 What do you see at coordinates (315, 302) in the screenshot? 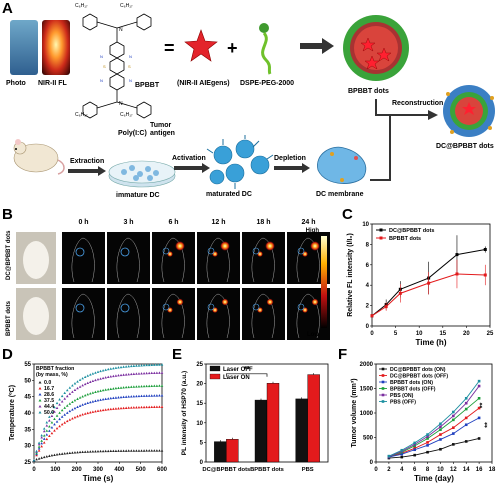
I see `fl-signal-liver-r1-c5` at bounding box center [315, 302].